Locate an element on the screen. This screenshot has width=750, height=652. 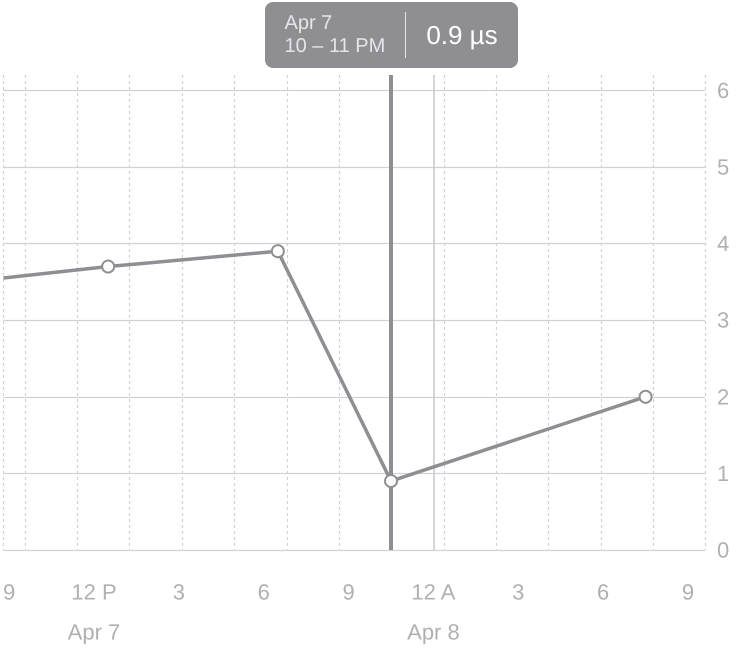
y-tick-label: 6 is located at coordinates (723, 90).